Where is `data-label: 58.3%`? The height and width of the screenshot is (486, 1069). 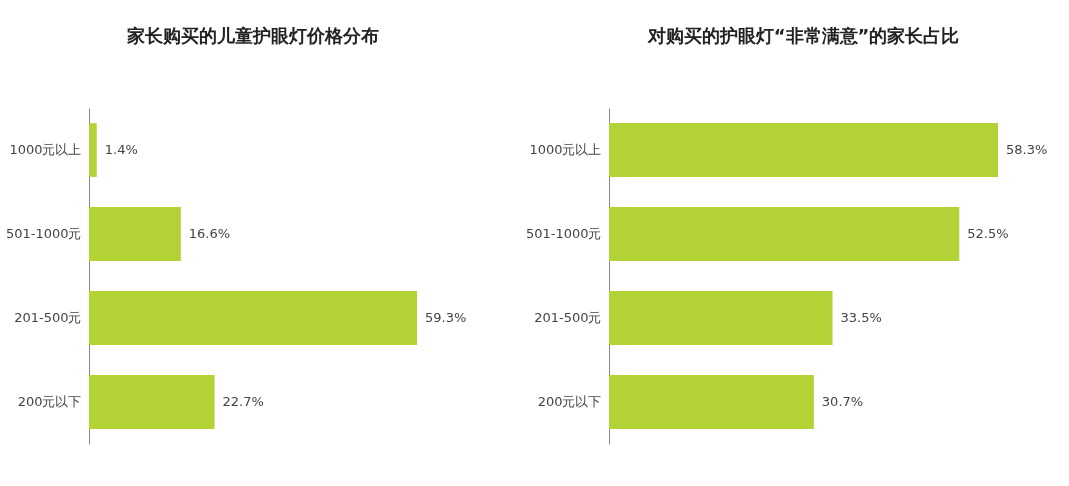
data-label: 58.3% is located at coordinates (1027, 149).